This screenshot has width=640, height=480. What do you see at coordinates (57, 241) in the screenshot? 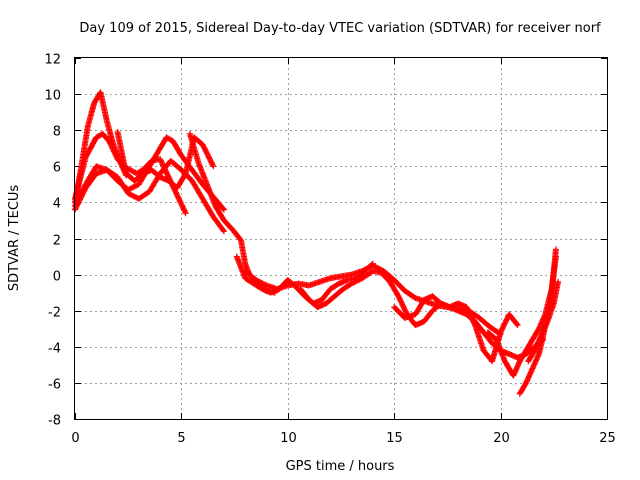
I see `y-tick-label: 2` at bounding box center [57, 241].